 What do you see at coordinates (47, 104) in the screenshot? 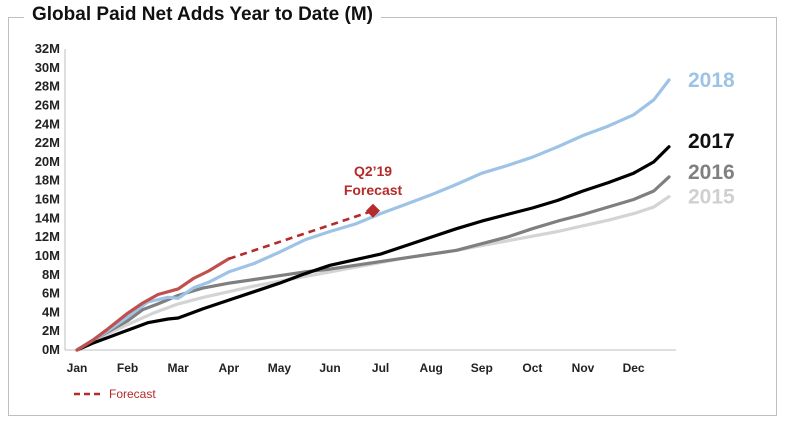
I see `y-tick-label: 26M` at bounding box center [47, 104].